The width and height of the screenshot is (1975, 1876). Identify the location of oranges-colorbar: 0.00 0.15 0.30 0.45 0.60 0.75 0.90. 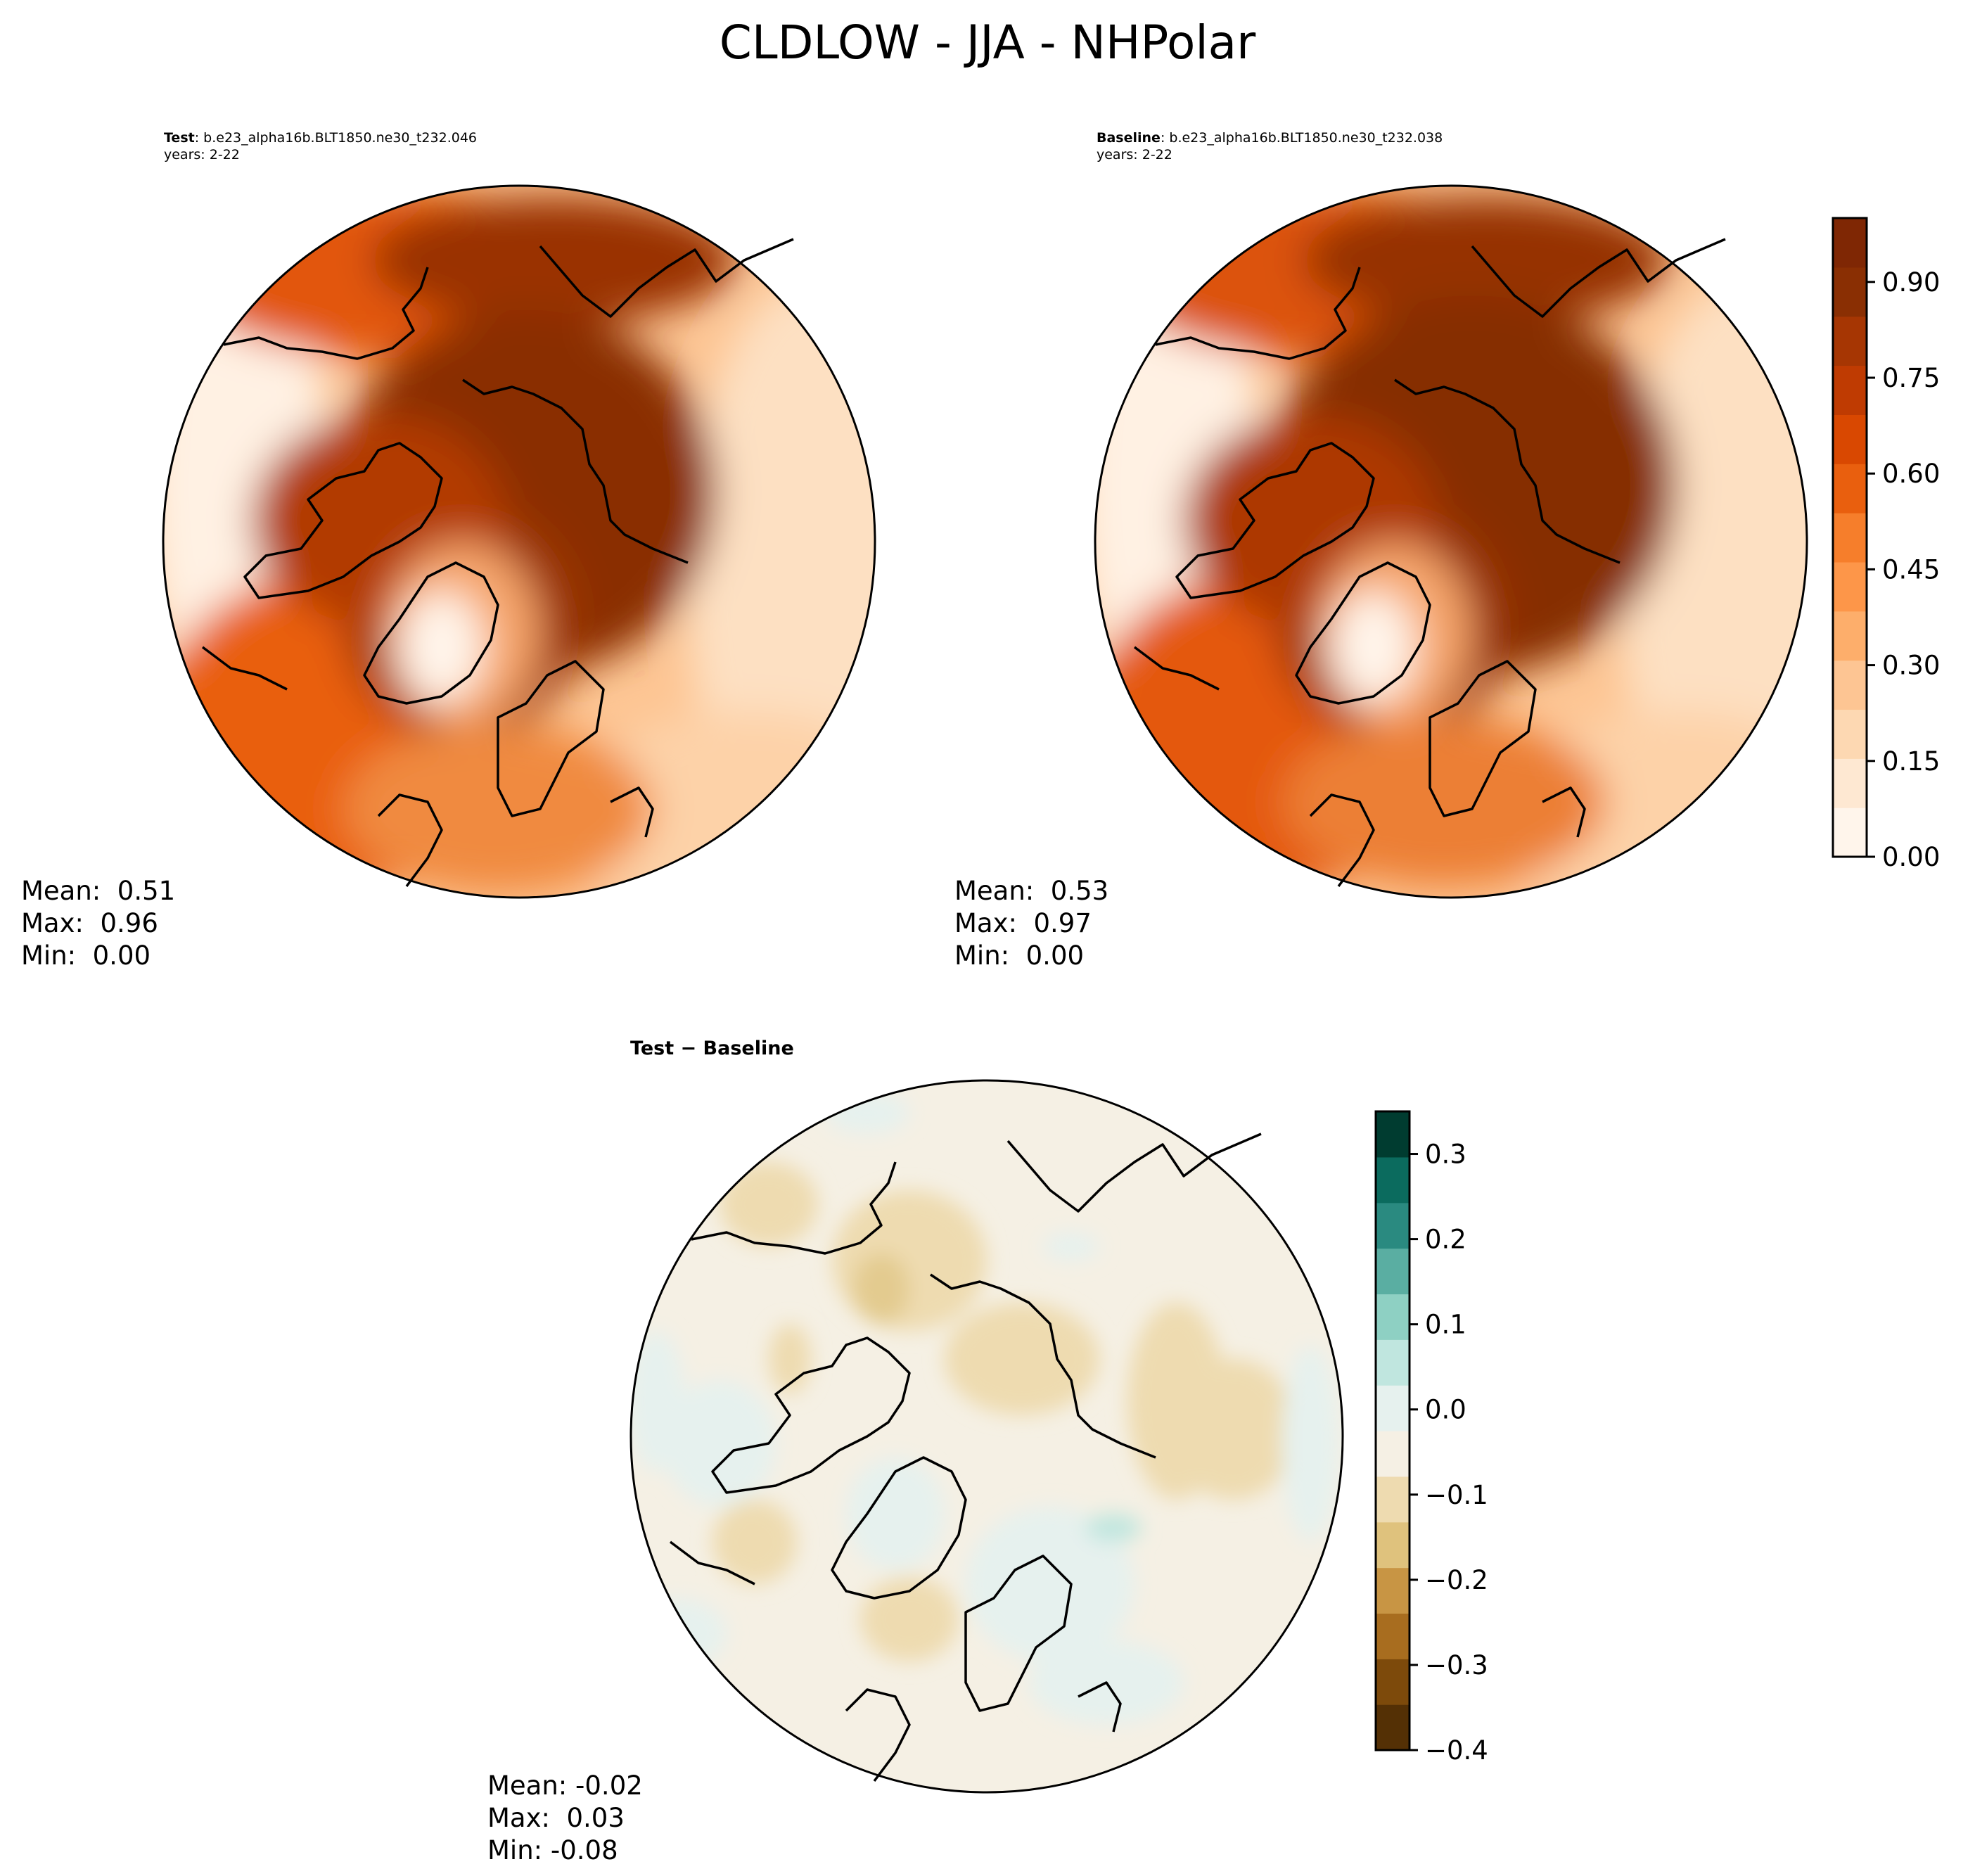
(1886, 544).